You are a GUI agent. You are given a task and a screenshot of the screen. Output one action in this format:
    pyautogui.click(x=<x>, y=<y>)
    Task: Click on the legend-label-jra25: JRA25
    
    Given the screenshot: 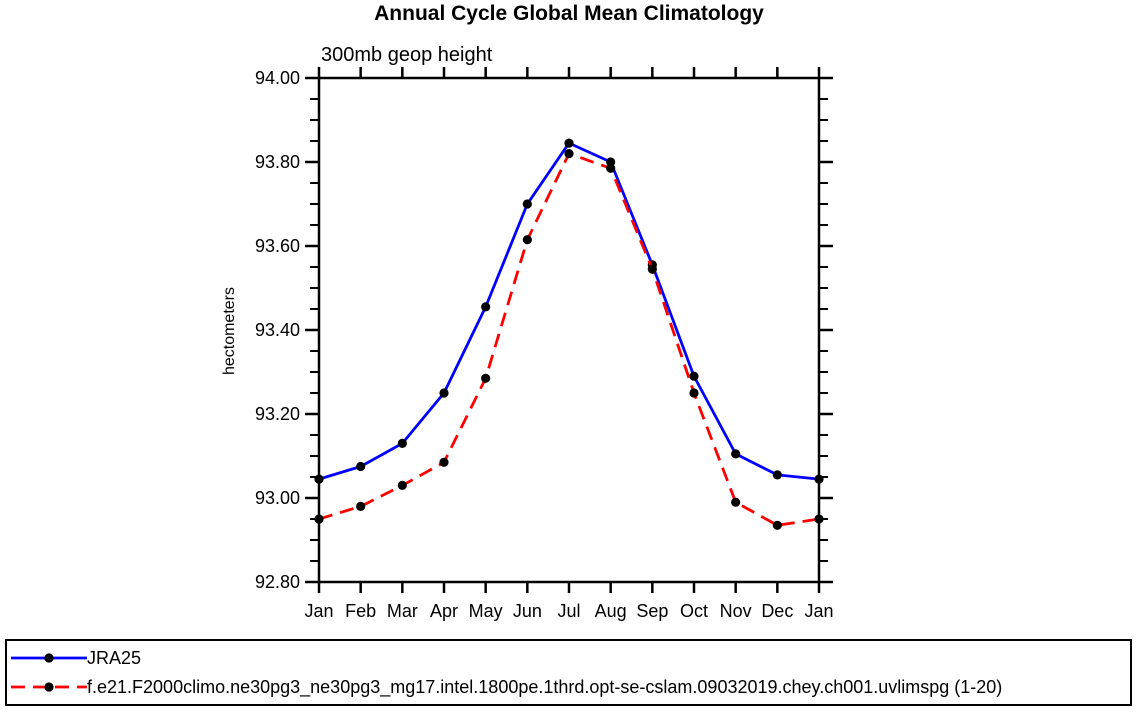 What is the action you would take?
    pyautogui.click(x=114, y=657)
    